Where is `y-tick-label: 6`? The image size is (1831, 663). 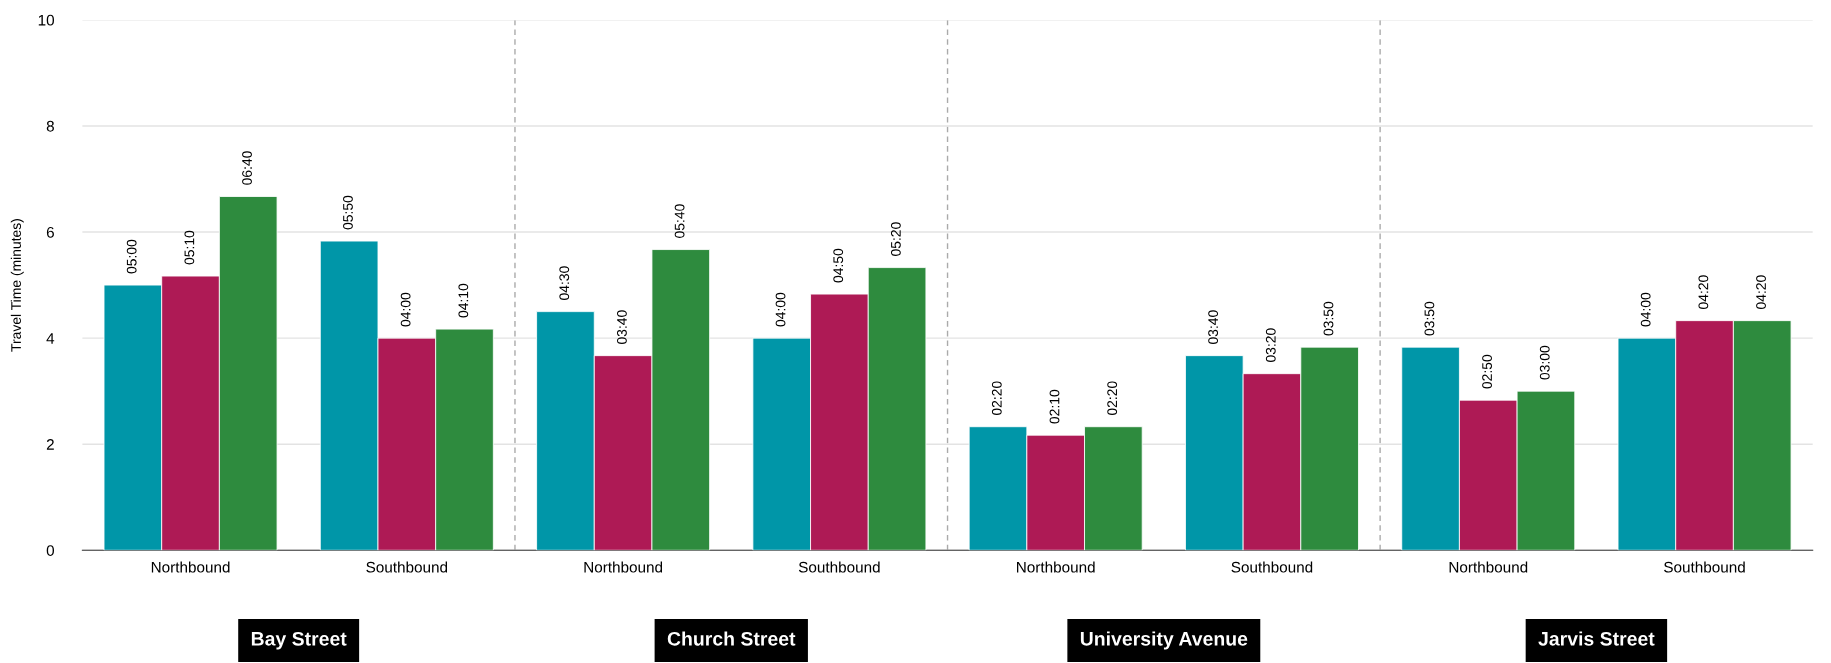
y-tick-label: 6 is located at coordinates (50, 232).